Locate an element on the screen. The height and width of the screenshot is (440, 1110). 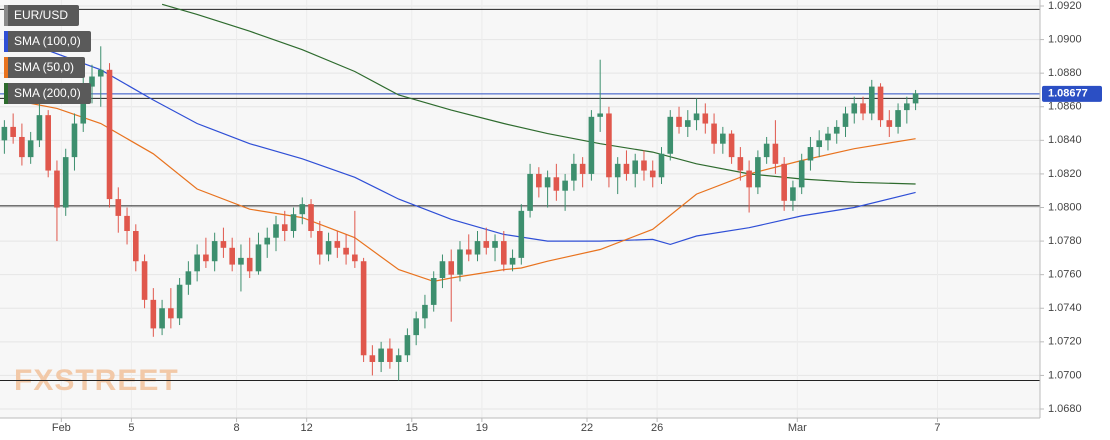
x-tick-label: Feb is located at coordinates (61, 428).